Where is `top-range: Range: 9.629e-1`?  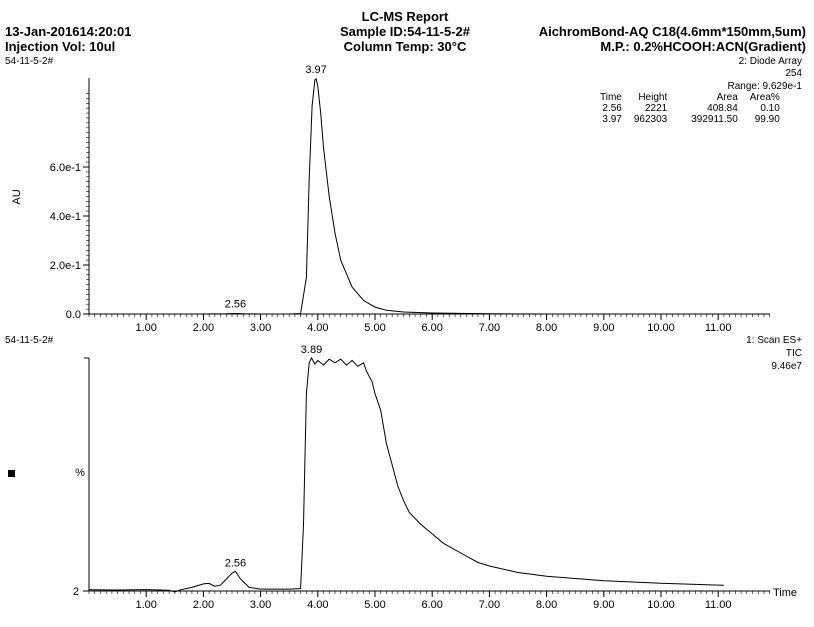
top-range: Range: 9.629e-1 is located at coordinates (764, 86).